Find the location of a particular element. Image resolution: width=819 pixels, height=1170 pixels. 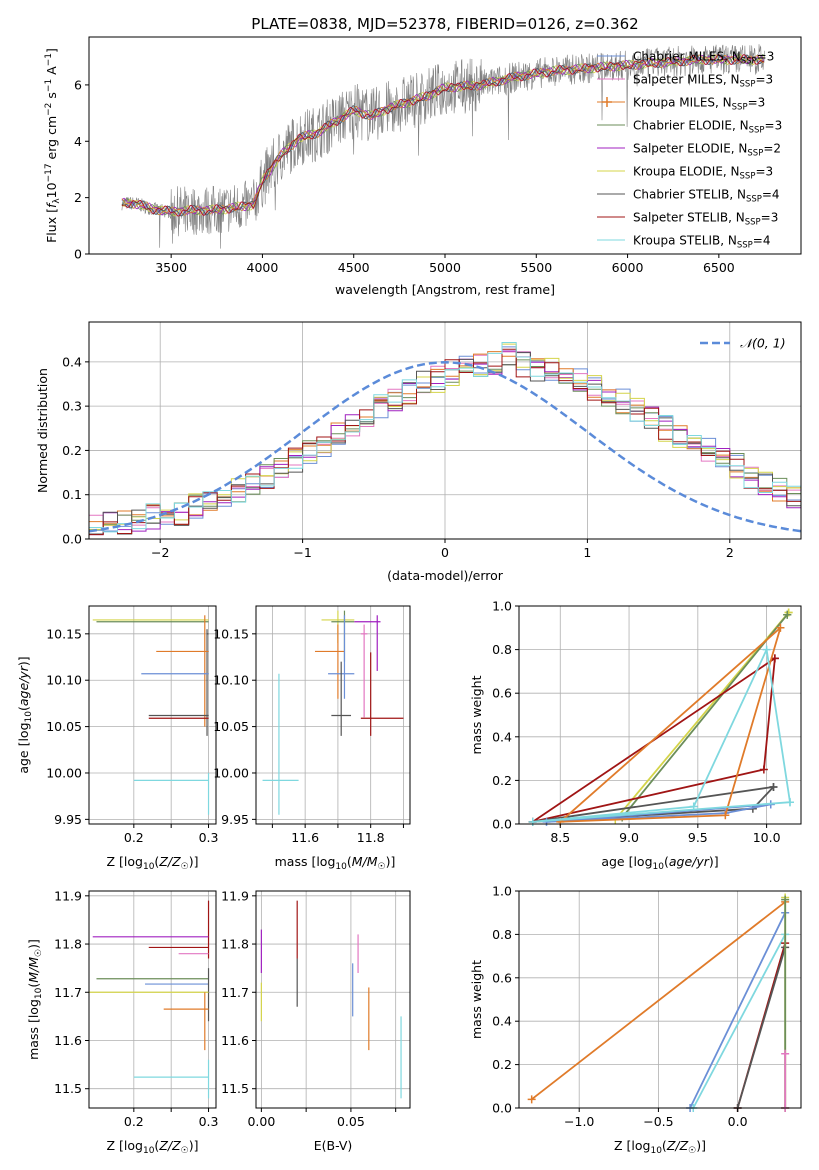

label-part: Chabrier MILES, N is located at coordinates (687, 57).